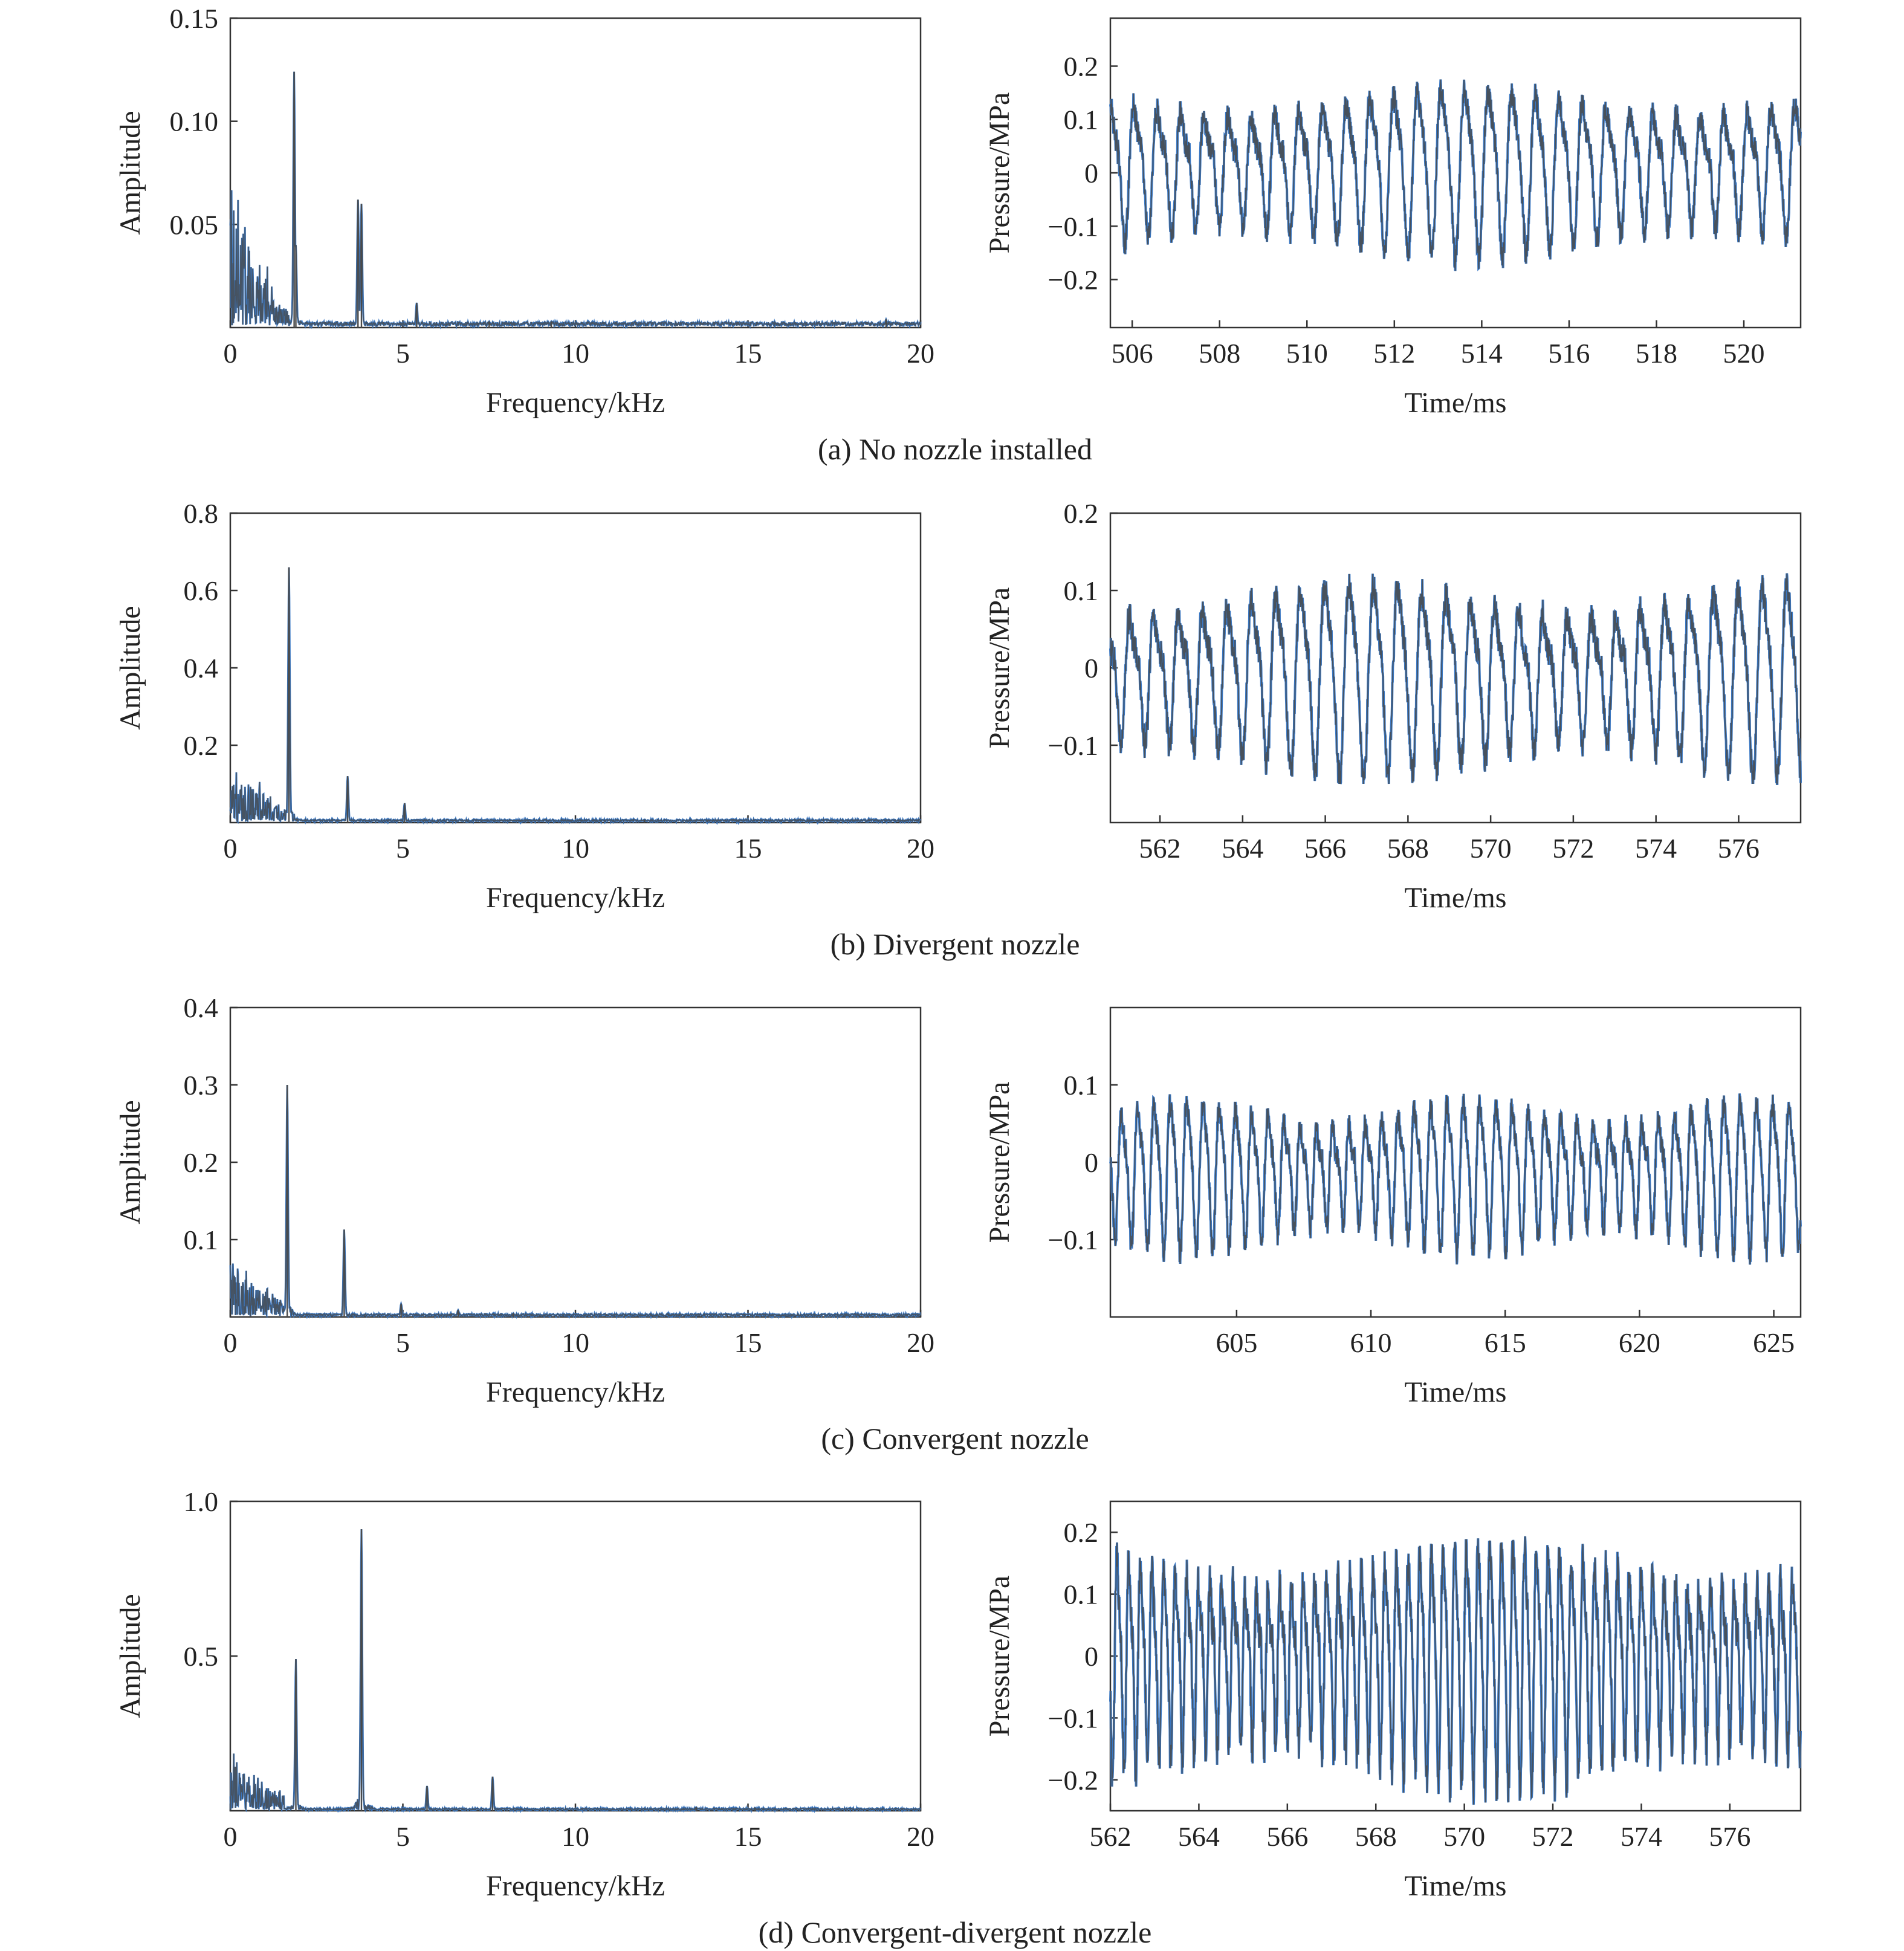  What do you see at coordinates (1774, 1342) in the screenshot?
I see `c-pressure-xtick-label: 625` at bounding box center [1774, 1342].